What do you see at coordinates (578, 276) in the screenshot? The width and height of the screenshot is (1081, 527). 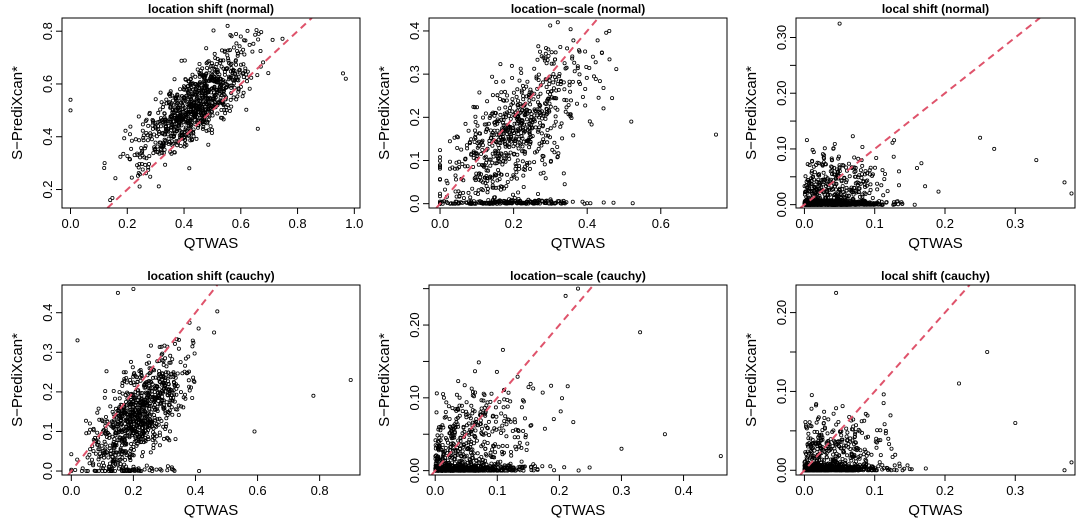 I see `panel-title: location−scale (cauchy)` at bounding box center [578, 276].